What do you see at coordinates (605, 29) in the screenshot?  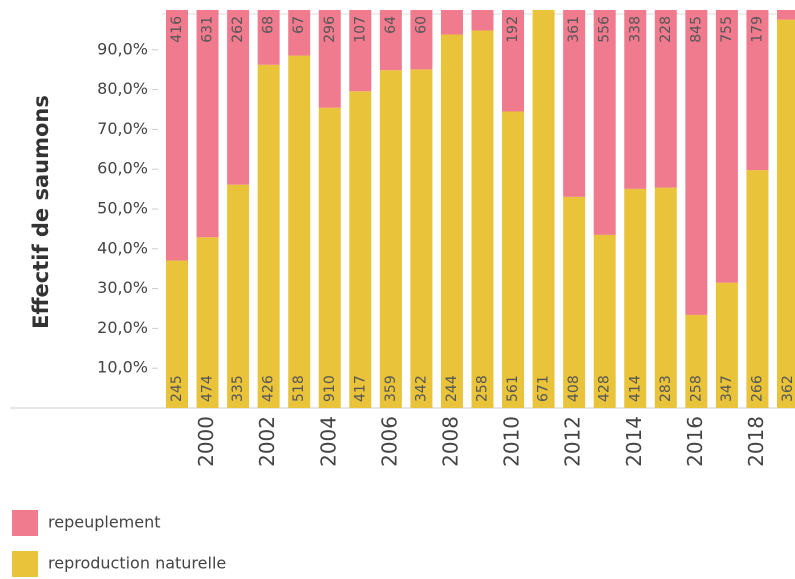 I see `data-label: 556` at bounding box center [605, 29].